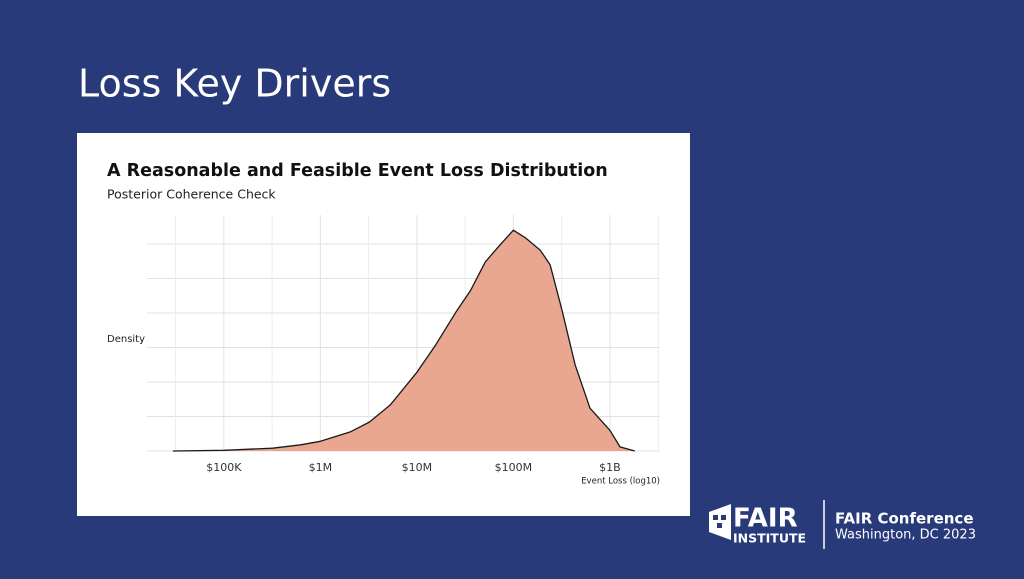 This screenshot has width=1024, height=579. What do you see at coordinates (905, 535) in the screenshot?
I see `conference-subtitle: Washington, DC 2023` at bounding box center [905, 535].